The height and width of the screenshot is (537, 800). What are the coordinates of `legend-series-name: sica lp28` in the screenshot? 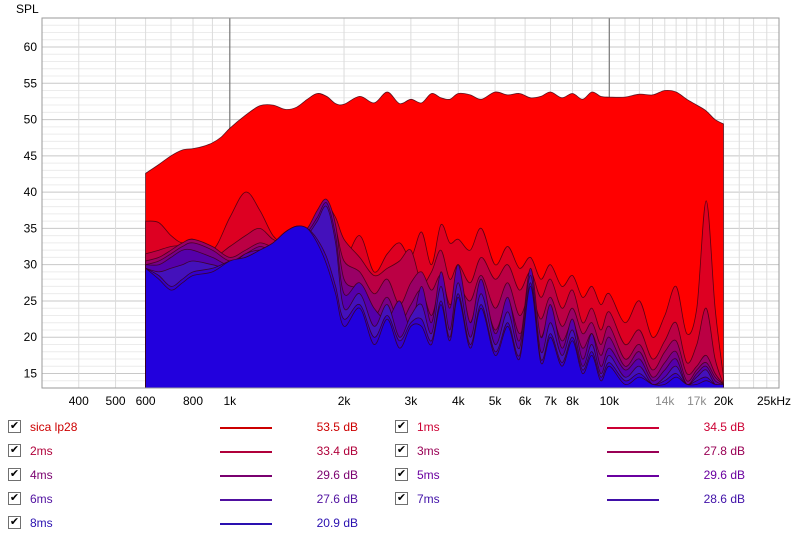 It's located at (54, 427).